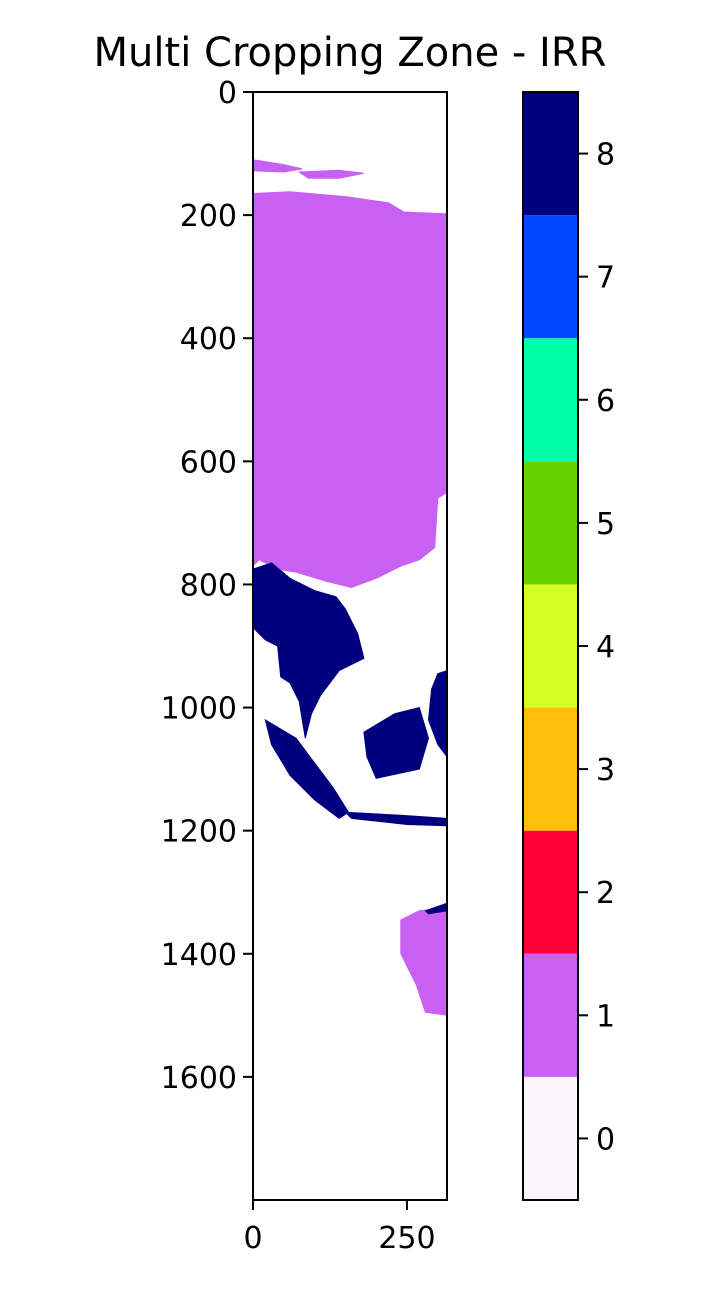  I want to click on colorbar-tick-label-0: 0, so click(605, 1139).